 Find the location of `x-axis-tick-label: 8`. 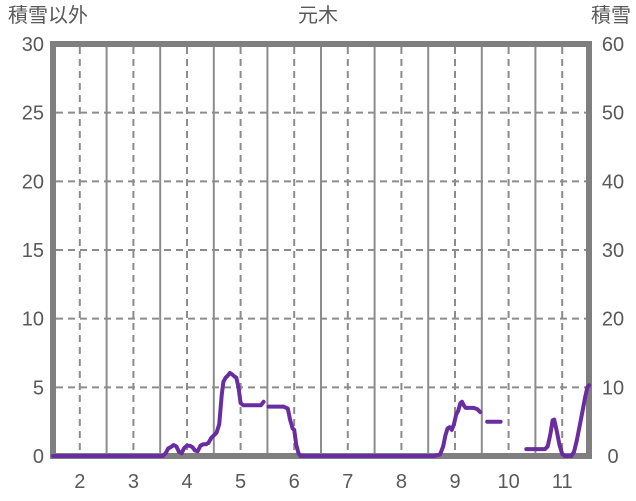

x-axis-tick-label: 8 is located at coordinates (401, 482).